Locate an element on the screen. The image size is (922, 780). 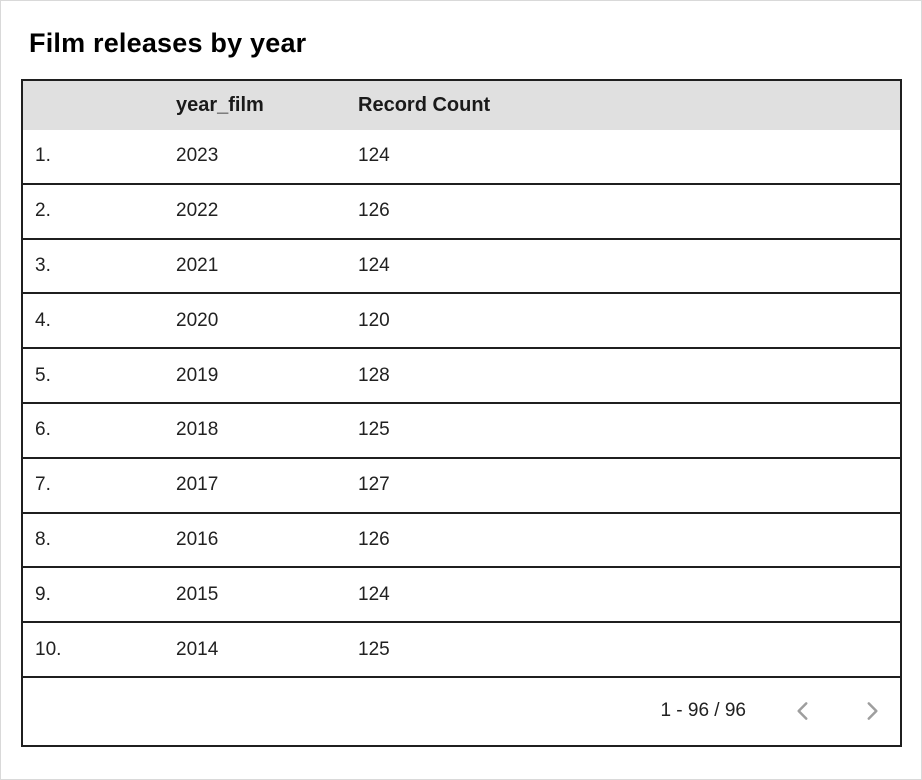
row-index: 5. is located at coordinates (43, 375).